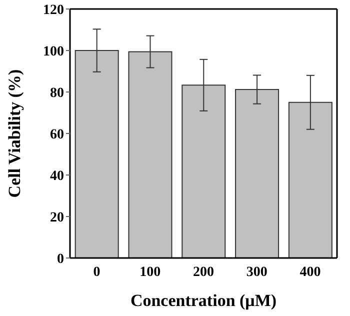 This screenshot has width=350, height=316. Describe the element at coordinates (257, 272) in the screenshot. I see `x-tick-label: 300` at that location.